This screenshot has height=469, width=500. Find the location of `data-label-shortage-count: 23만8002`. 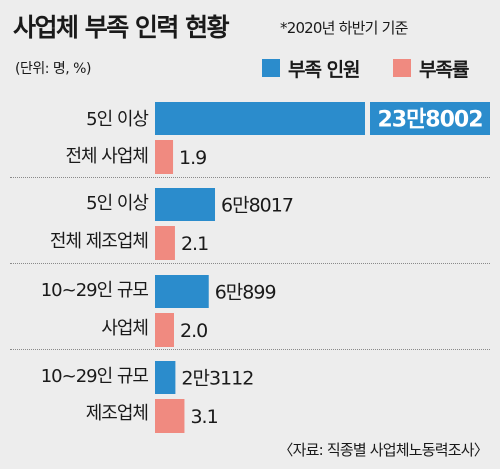

data-label-shortage-count: 23만8002 is located at coordinates (429, 120).